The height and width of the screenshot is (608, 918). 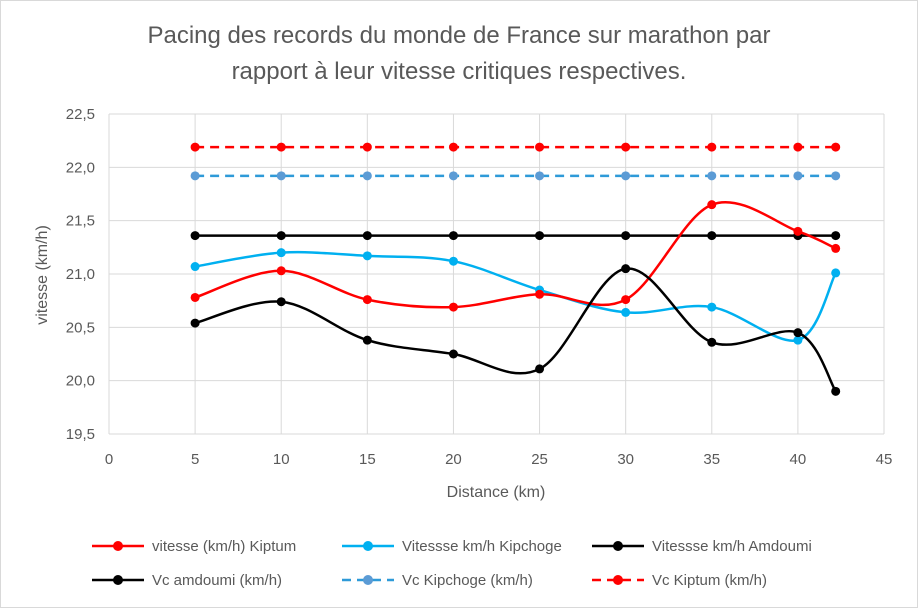 What do you see at coordinates (539, 459) in the screenshot?
I see `x-tick-label: 25` at bounding box center [539, 459].